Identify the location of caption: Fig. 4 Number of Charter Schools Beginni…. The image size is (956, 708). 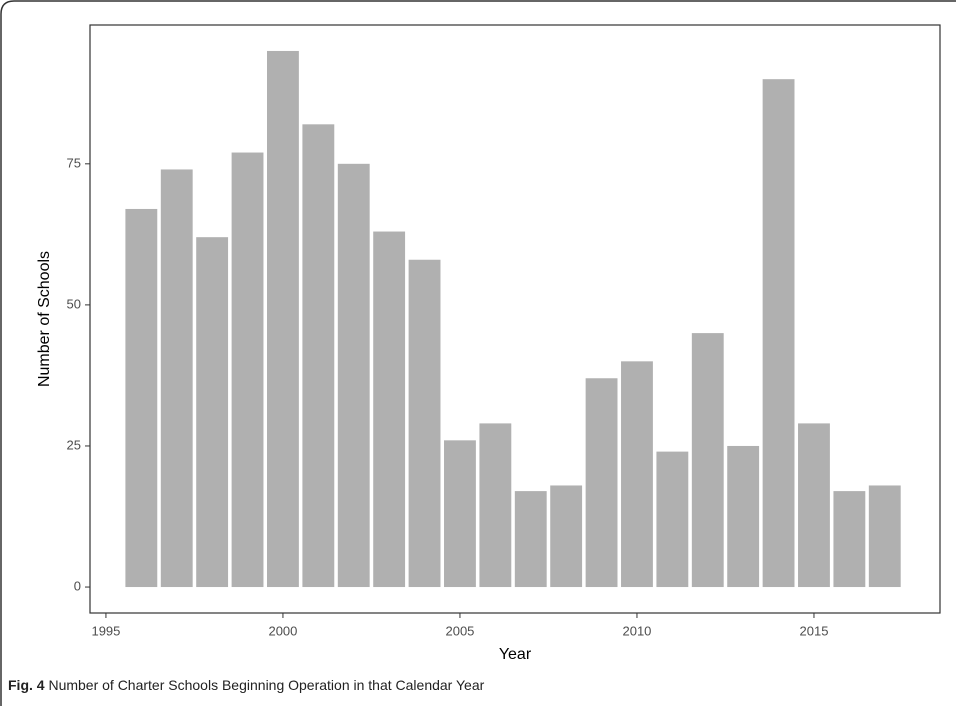
(246, 685).